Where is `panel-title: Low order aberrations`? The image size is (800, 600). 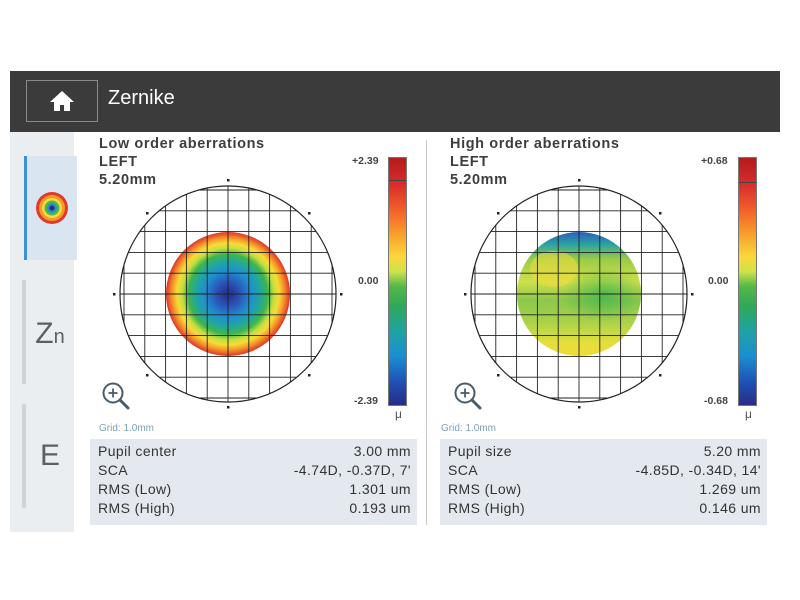
panel-title: Low order aberrations is located at coordinates (182, 144).